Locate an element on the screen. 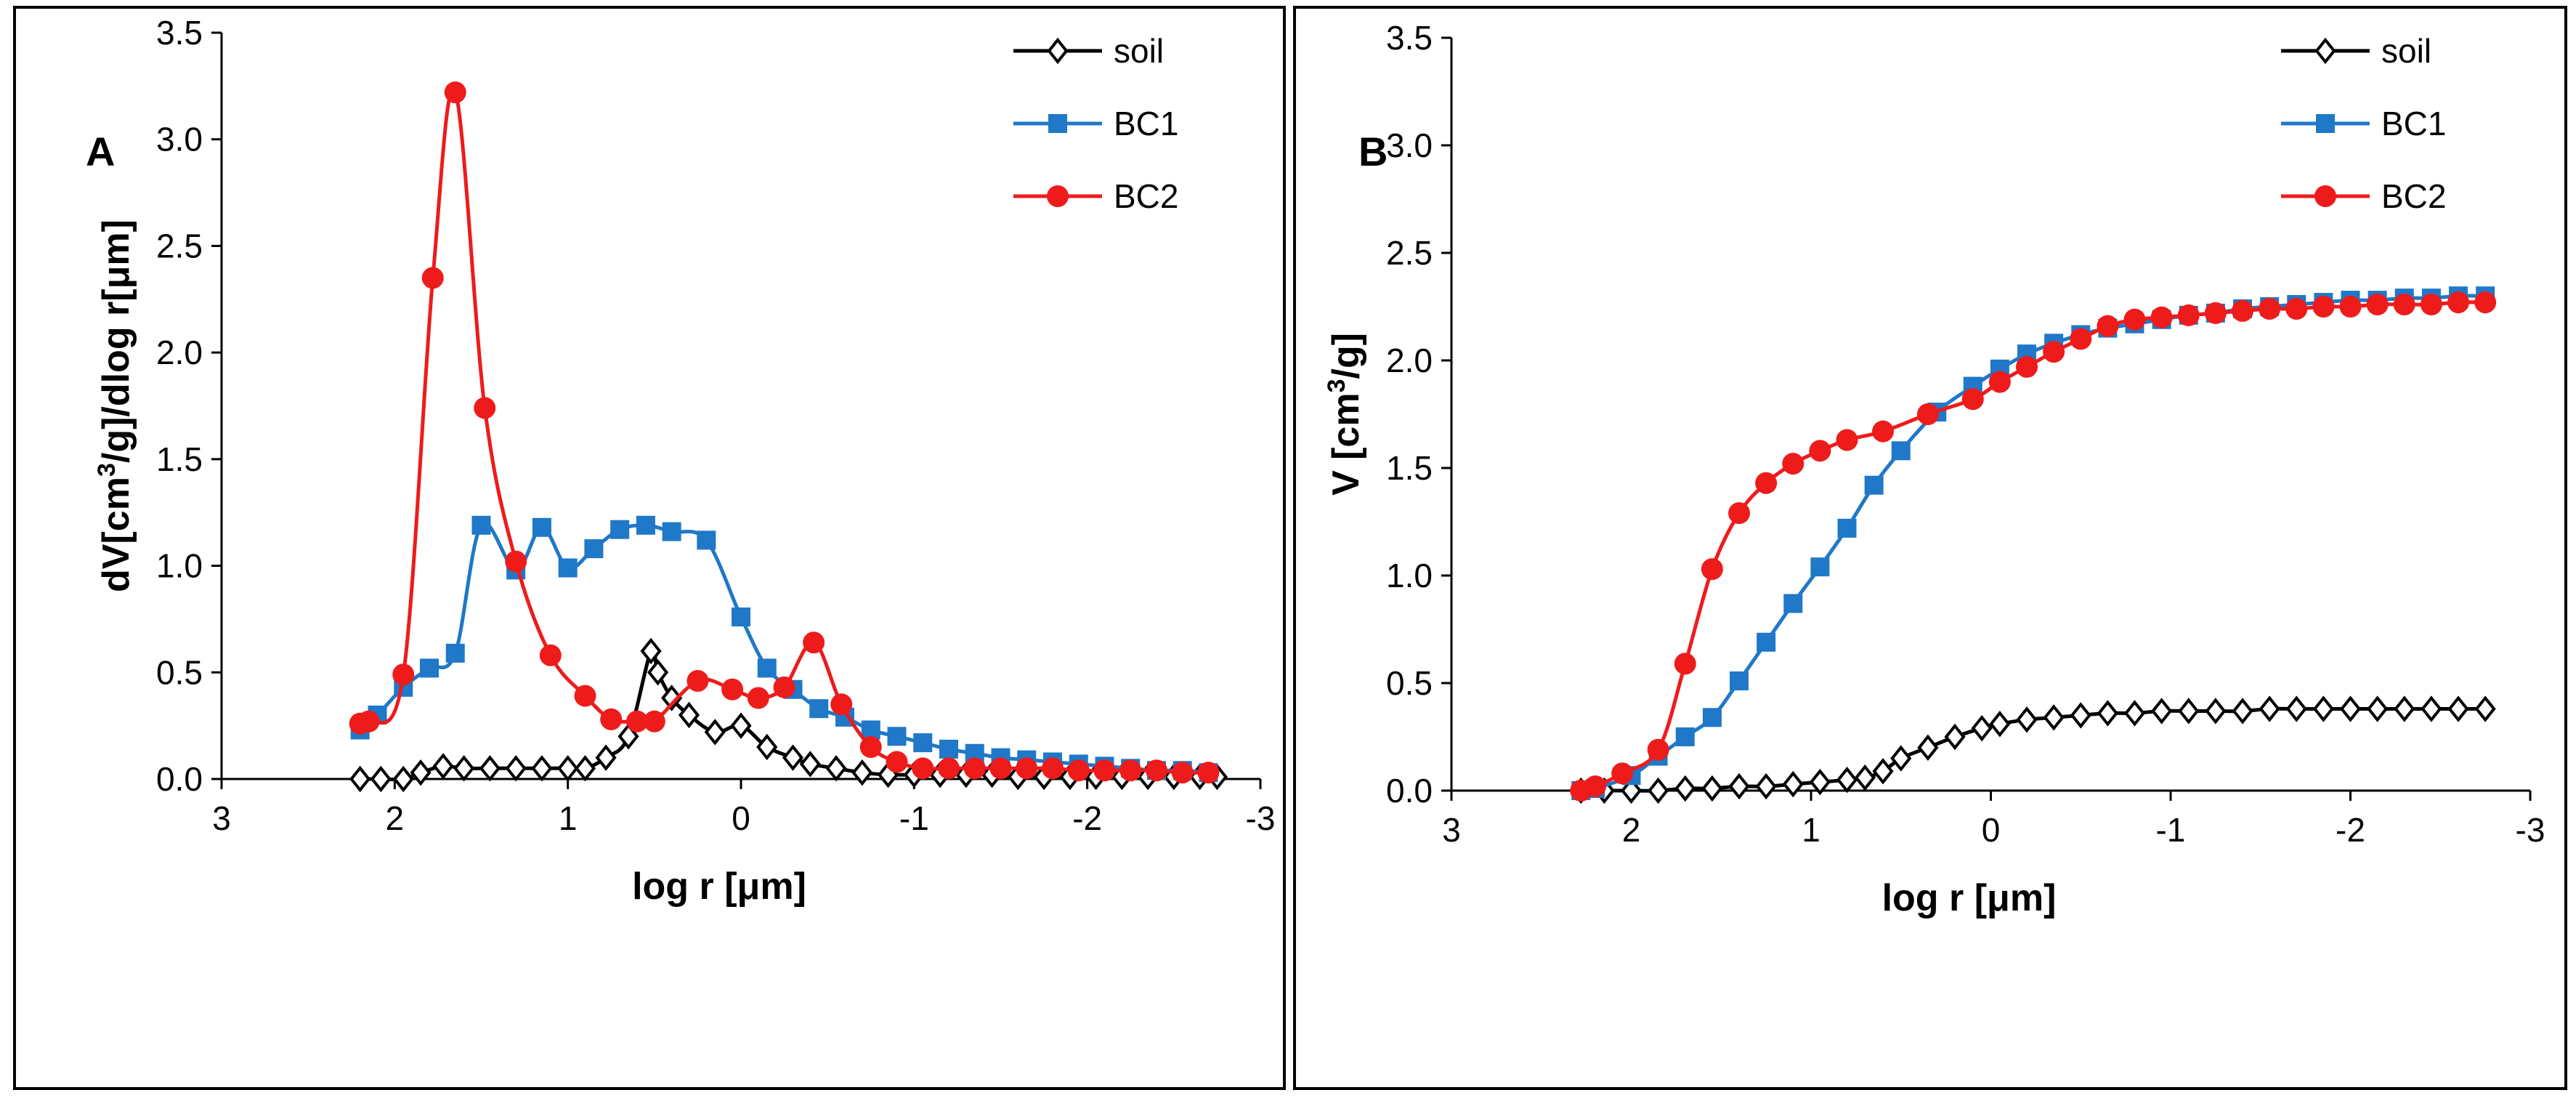 Image resolution: width=2576 pixels, height=1106 pixels. y-tick-label: 1.5 is located at coordinates (179, 459).